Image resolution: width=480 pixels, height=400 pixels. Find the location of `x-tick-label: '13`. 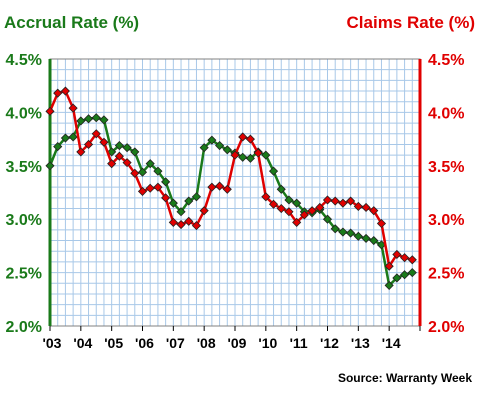

x-tick-label: '13 is located at coordinates (360, 343).